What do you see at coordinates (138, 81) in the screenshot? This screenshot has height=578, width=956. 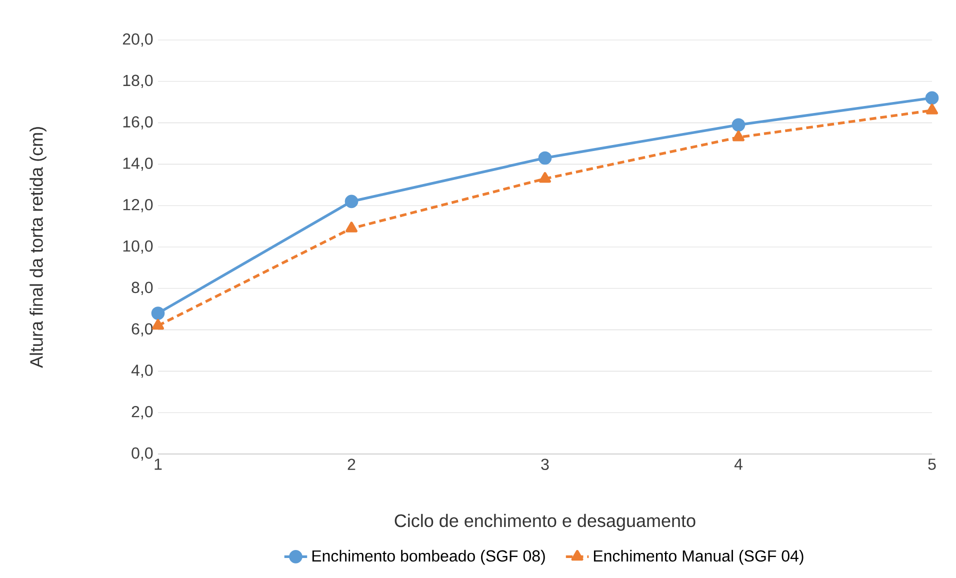 I see `y-tick-label: 18,0` at bounding box center [138, 81].